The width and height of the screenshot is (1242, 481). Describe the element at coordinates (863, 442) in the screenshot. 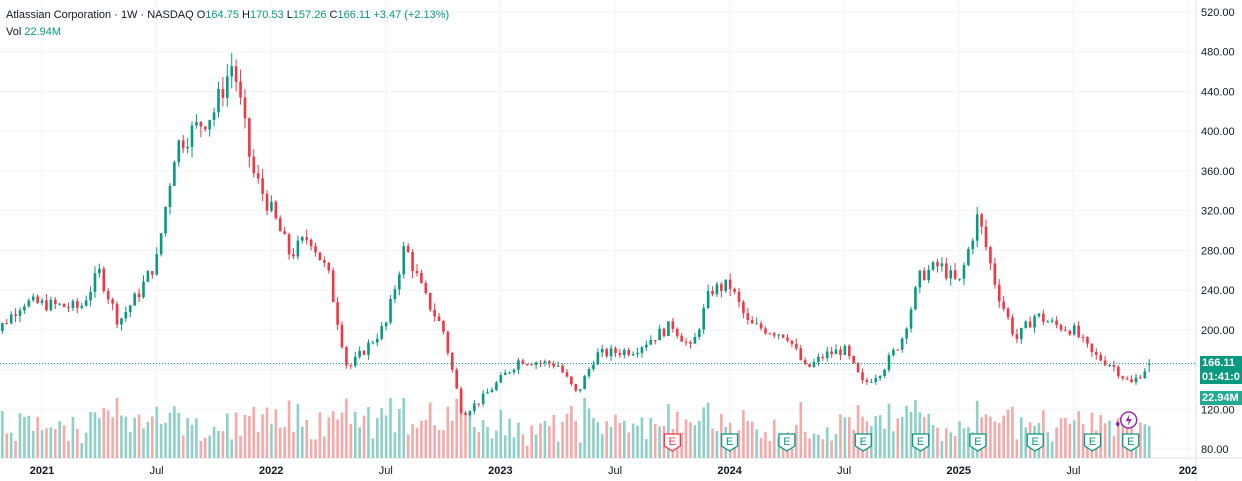

I see `earnings-badge-icon` at that location.